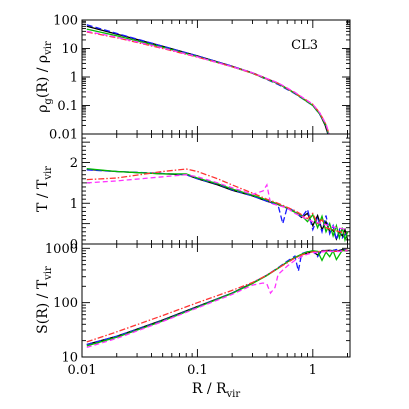  I want to click on temperature-series, so click(217, 205).